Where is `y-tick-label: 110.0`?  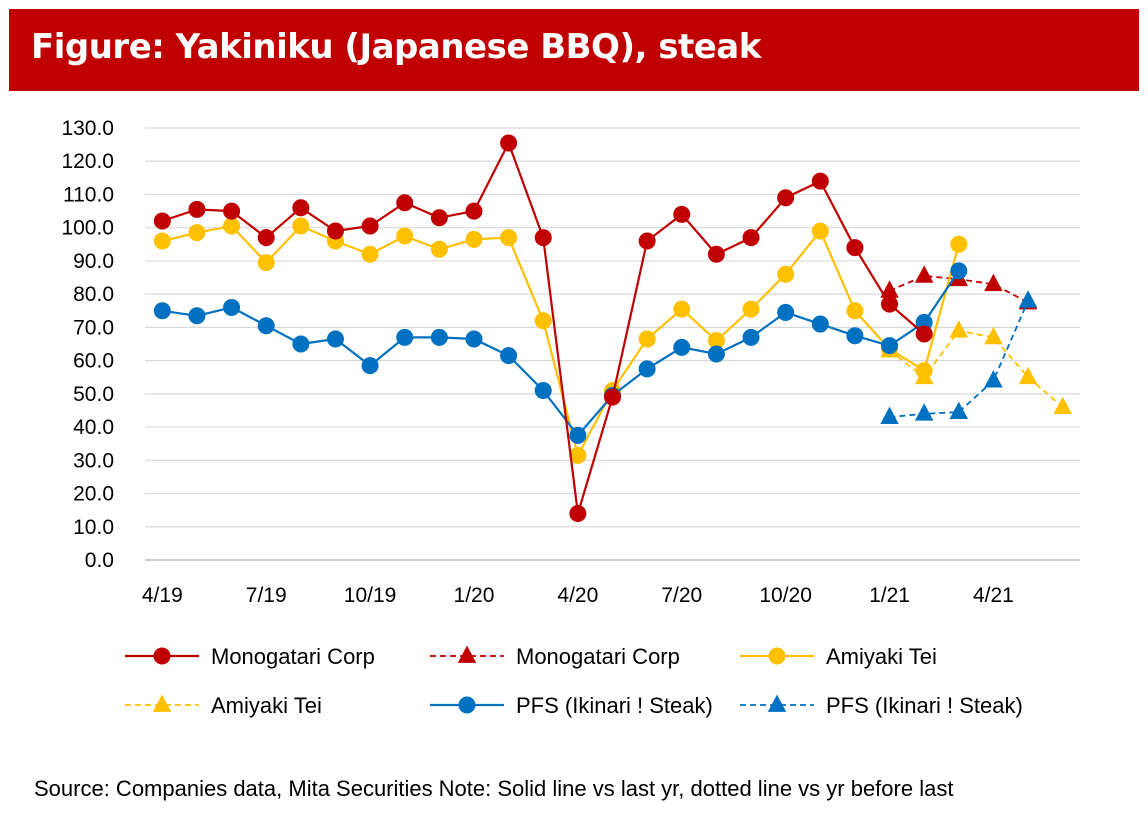
y-tick-label: 110.0 is located at coordinates (88, 194).